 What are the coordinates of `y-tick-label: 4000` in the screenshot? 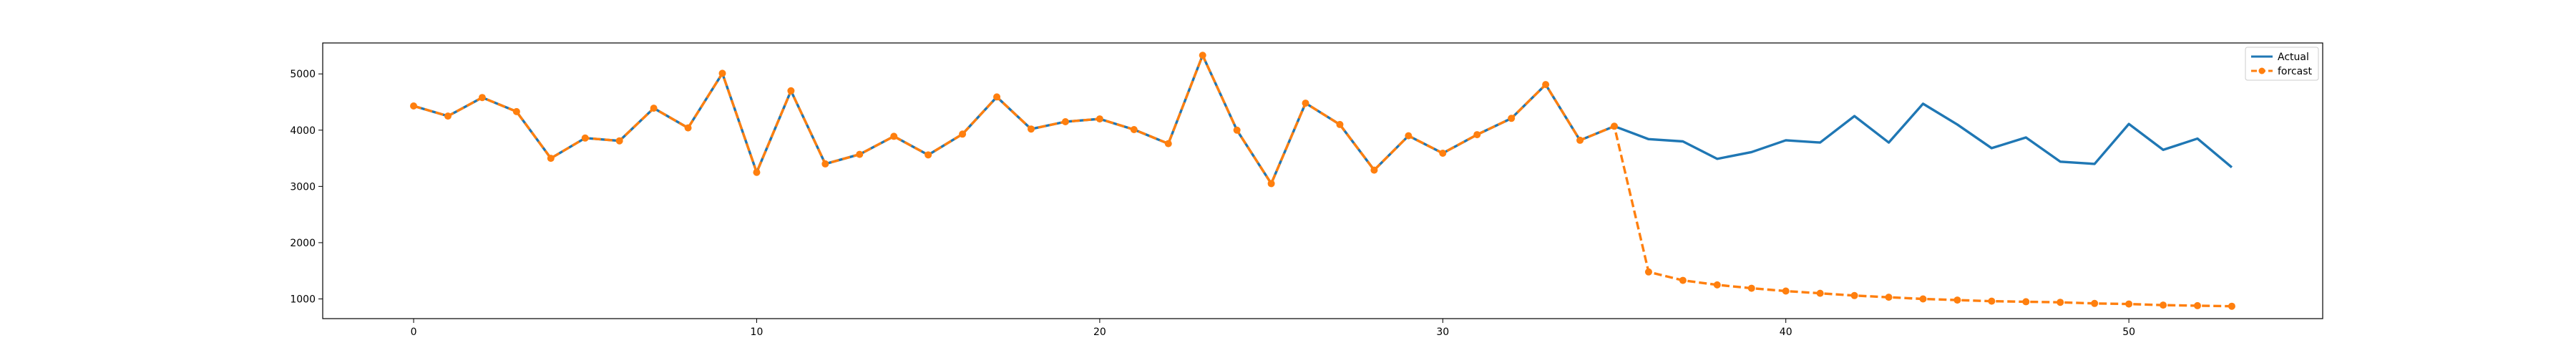 It's located at (303, 131).